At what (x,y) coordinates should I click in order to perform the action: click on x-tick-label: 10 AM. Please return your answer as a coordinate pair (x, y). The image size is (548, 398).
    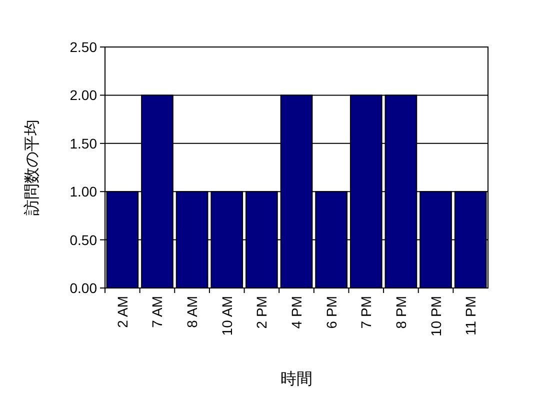
    Looking at the image, I should click on (226, 316).